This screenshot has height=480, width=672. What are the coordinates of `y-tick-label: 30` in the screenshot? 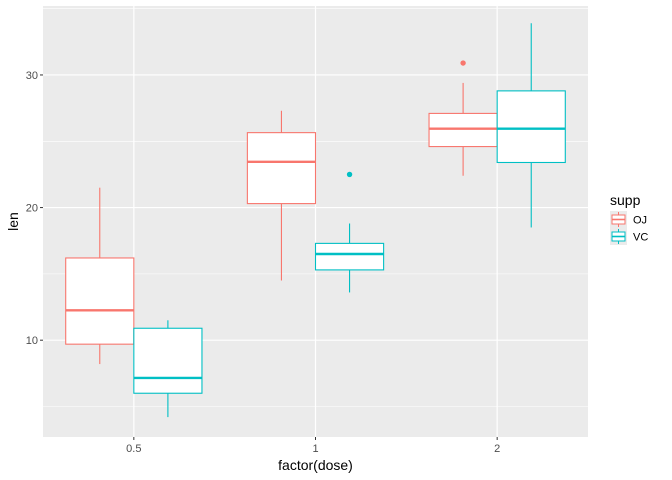 It's located at (32, 76).